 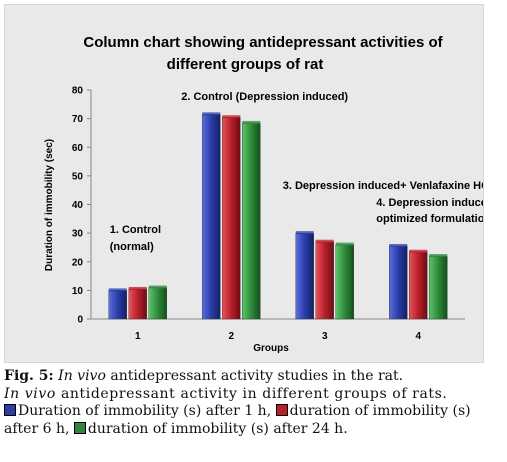 I want to click on legend-swatch-1h, so click(x=10, y=410).